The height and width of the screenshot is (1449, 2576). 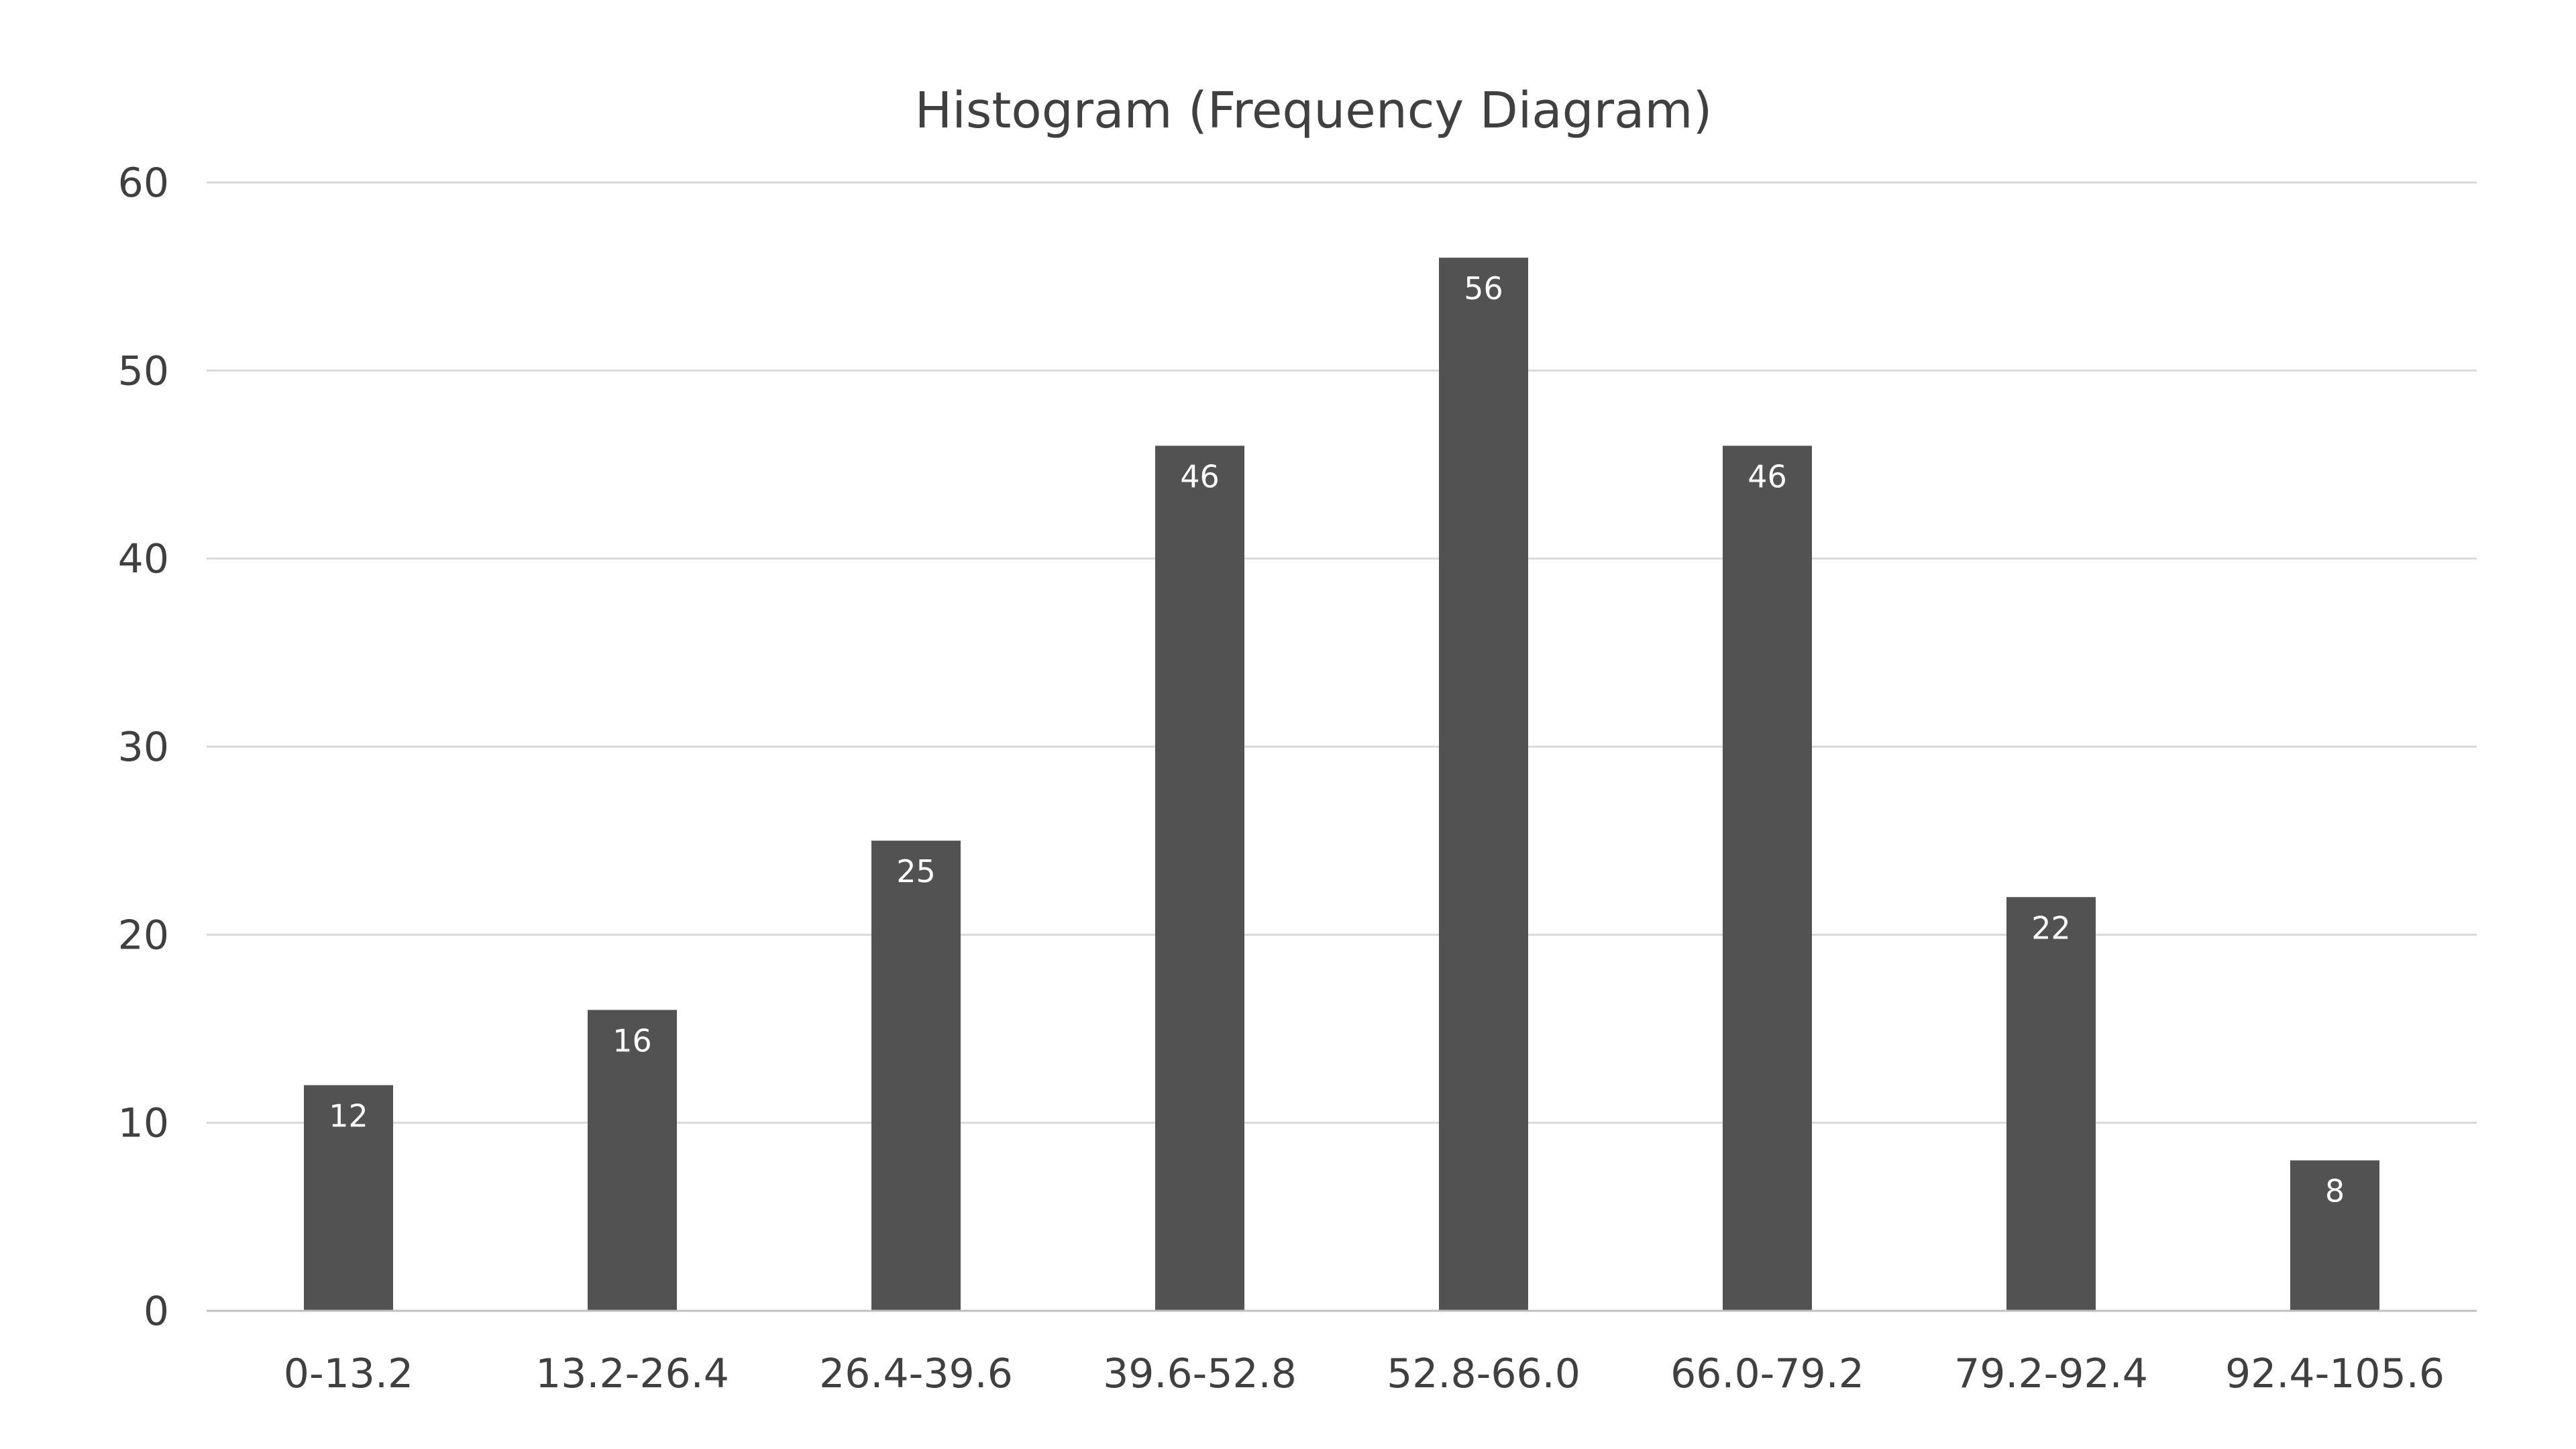 I want to click on data-label: 25, so click(x=916, y=871).